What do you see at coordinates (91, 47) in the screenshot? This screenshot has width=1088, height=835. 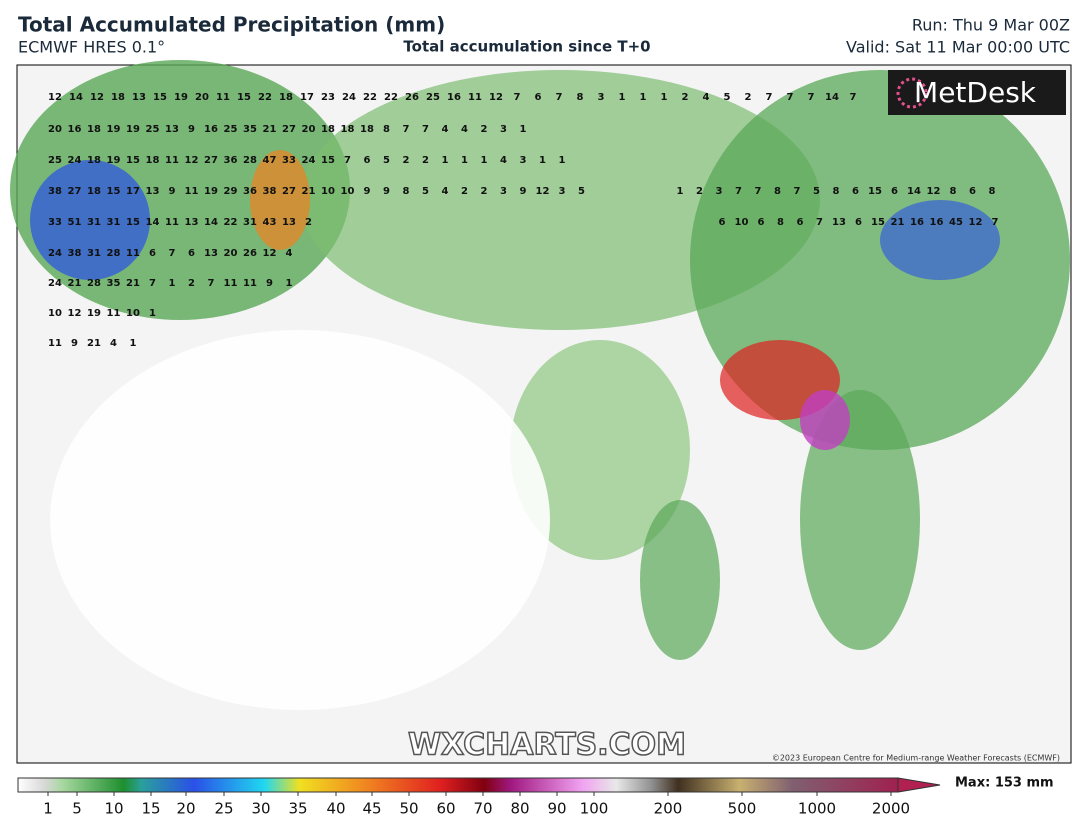 I see `model: ECMWF HRES 0.1°` at bounding box center [91, 47].